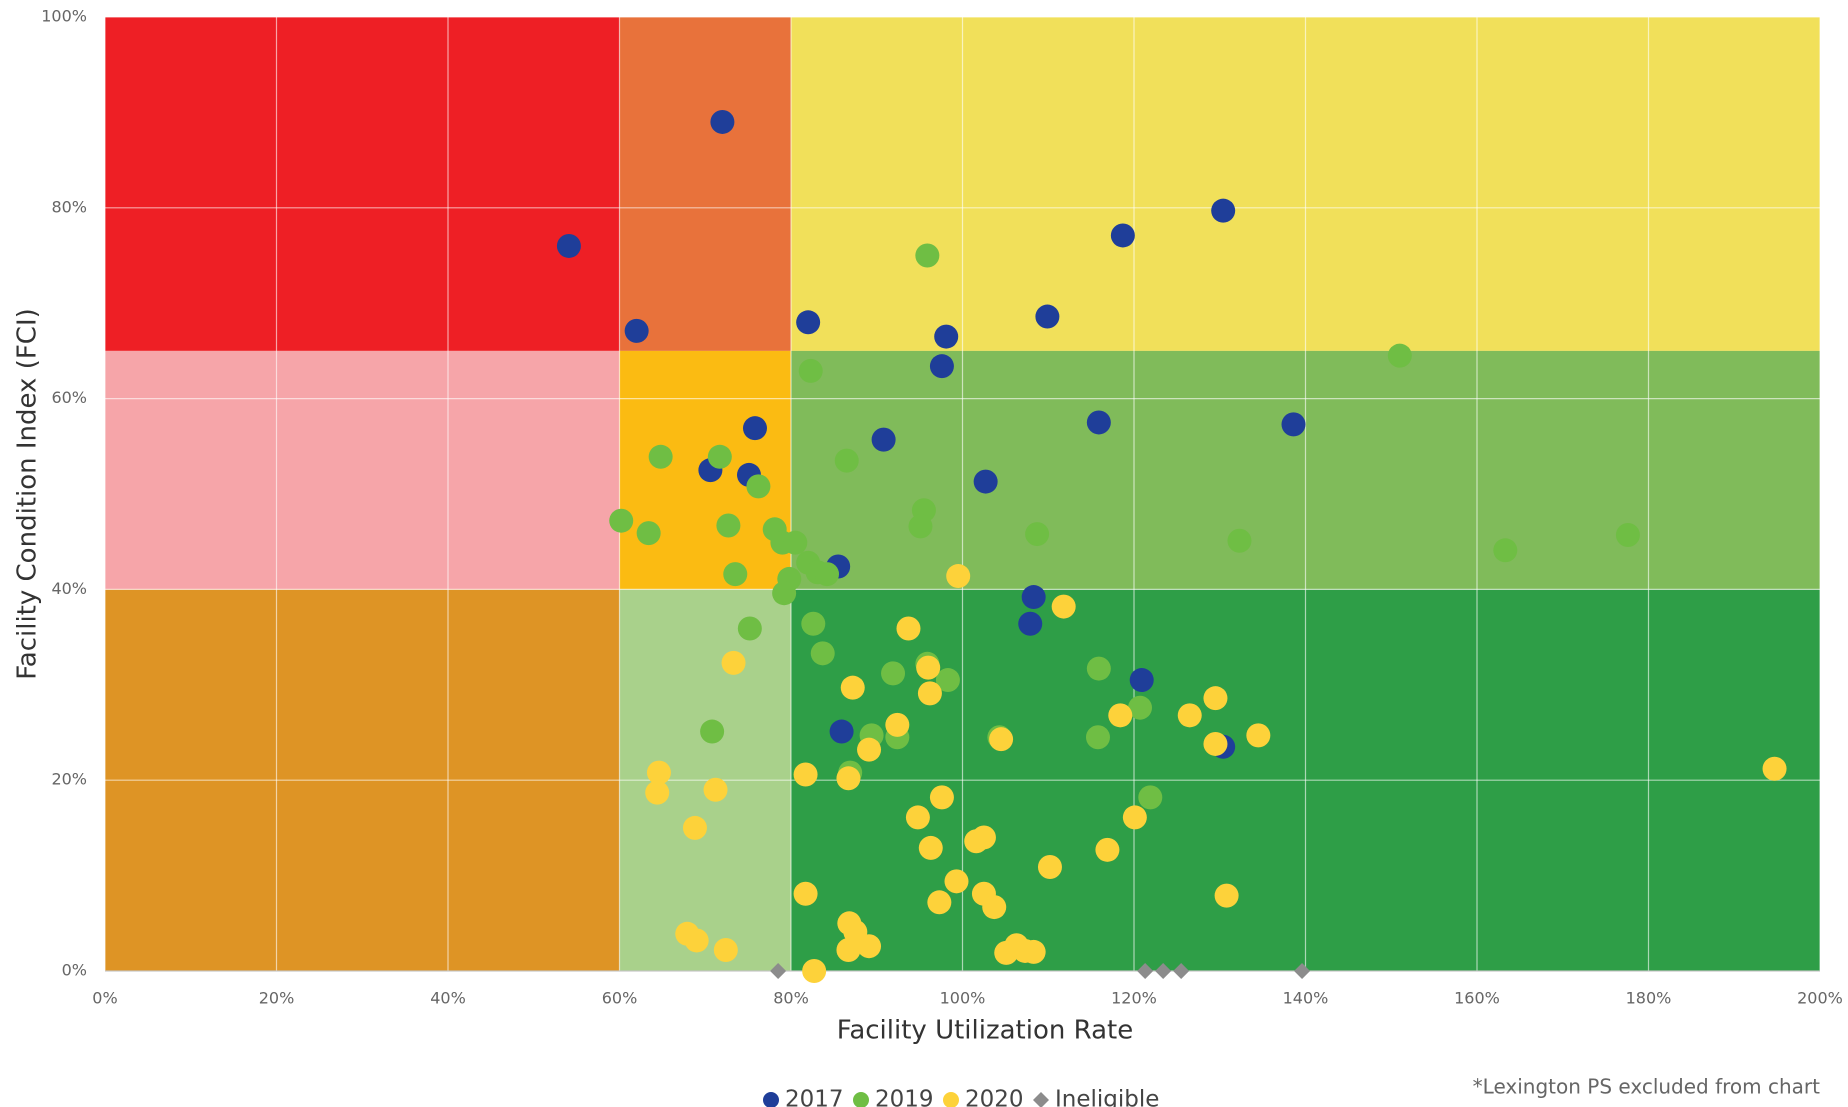 The width and height of the screenshot is (1848, 1107). I want to click on y-tick-label: 80%, so click(69, 206).